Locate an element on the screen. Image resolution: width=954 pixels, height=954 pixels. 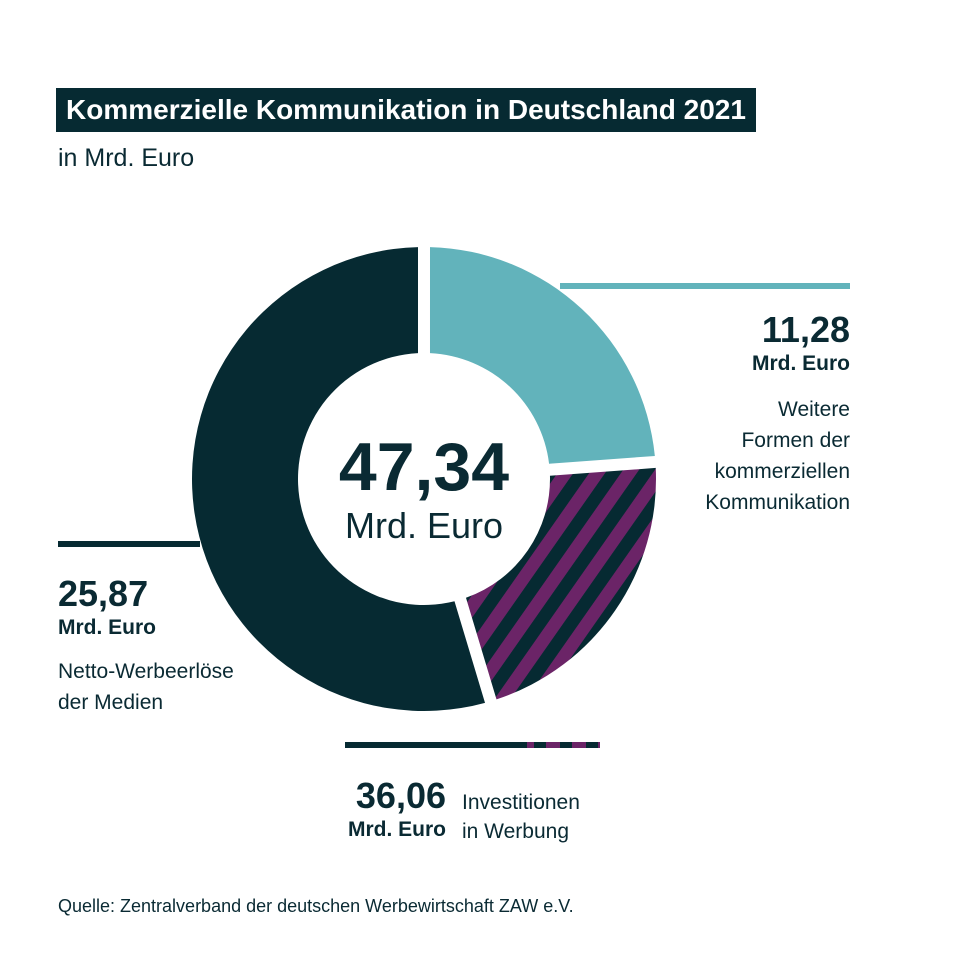
weitere-unit: Mrd. Euro is located at coordinates (801, 363).